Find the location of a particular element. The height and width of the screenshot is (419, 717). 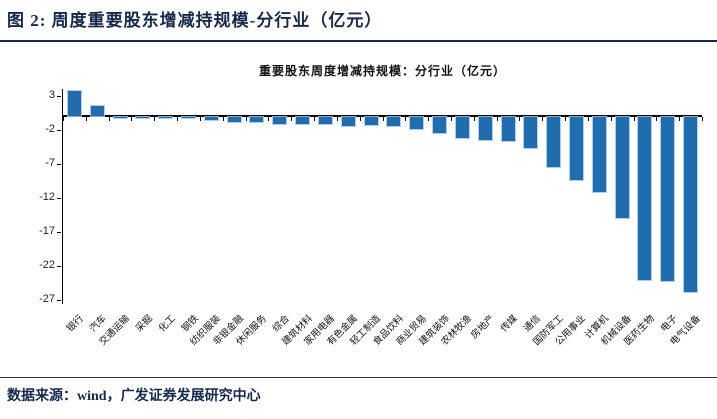

y-tick-label: -7 is located at coordinates (50, 163).